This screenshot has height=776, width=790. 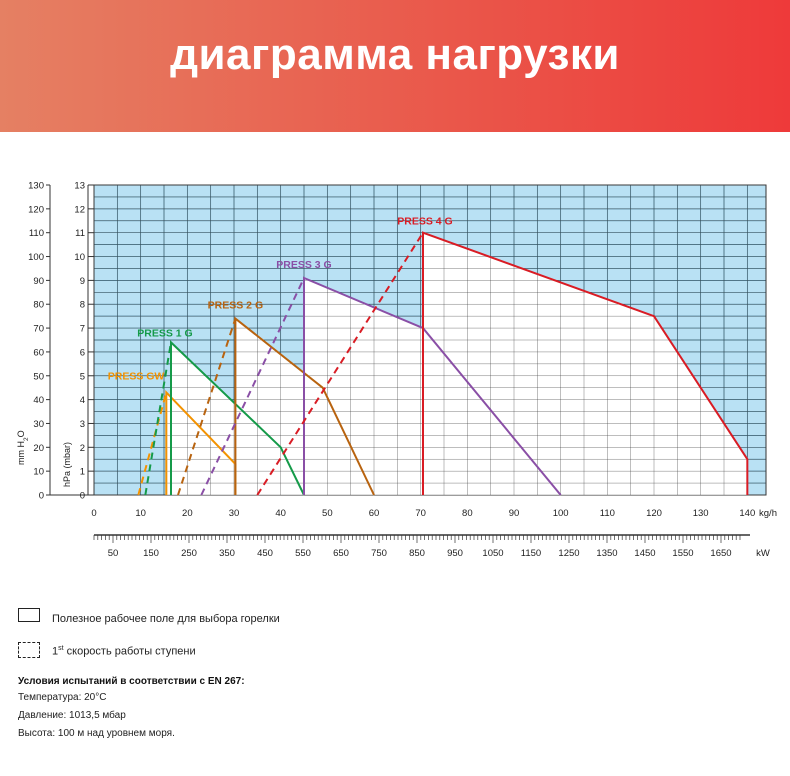 What do you see at coordinates (561, 513) in the screenshot?
I see `x-tick-label: 100` at bounding box center [561, 513].